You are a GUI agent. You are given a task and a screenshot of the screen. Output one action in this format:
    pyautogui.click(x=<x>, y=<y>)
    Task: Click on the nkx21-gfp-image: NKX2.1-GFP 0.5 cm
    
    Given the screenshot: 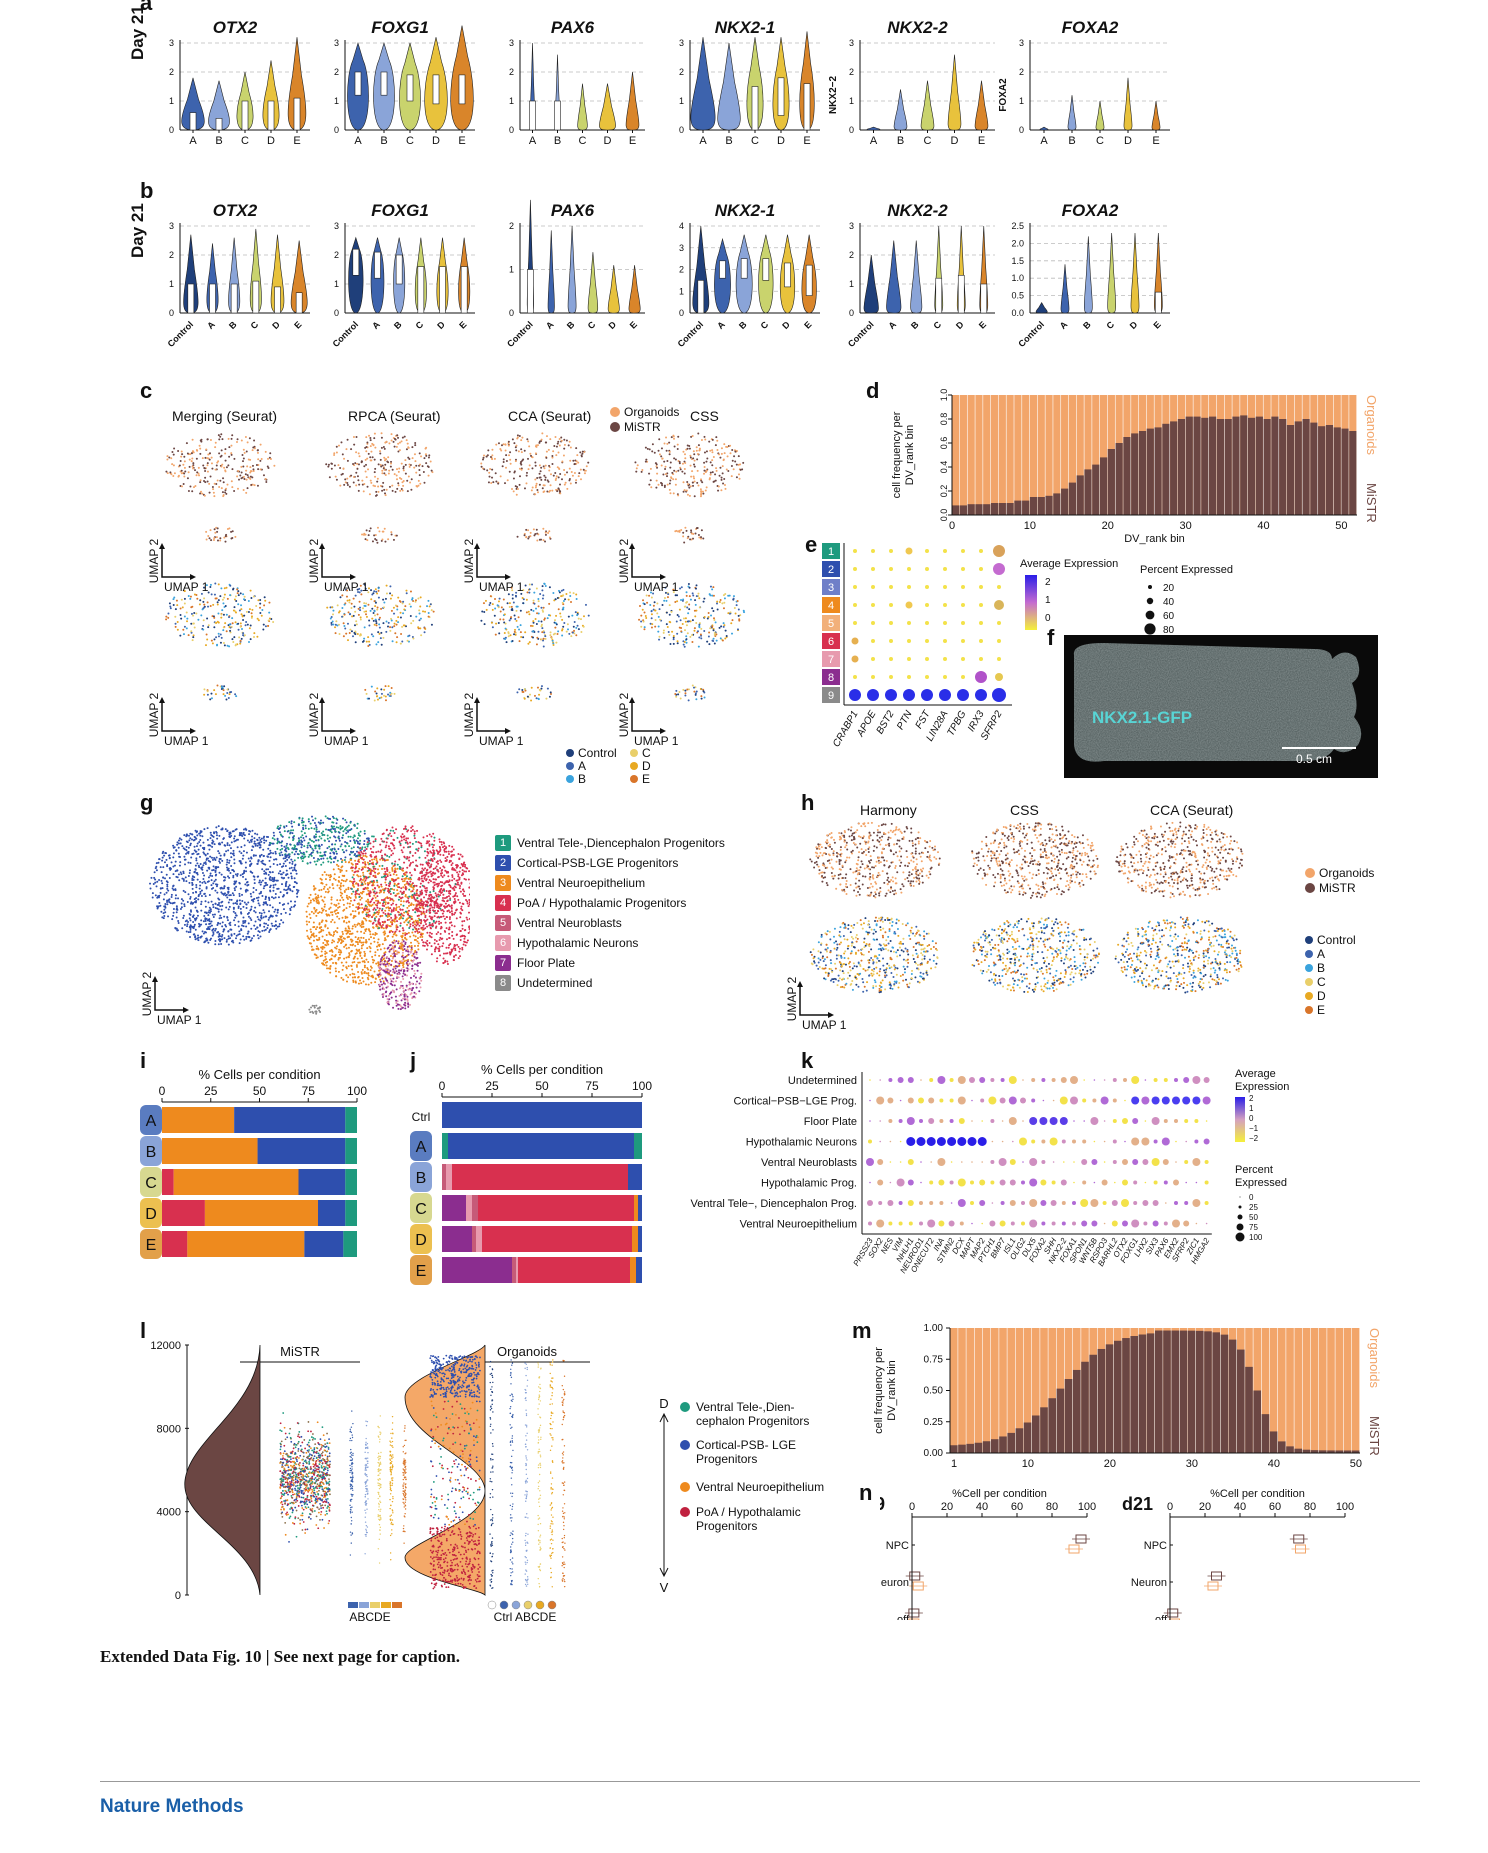 What is the action you would take?
    pyautogui.click(x=1221, y=706)
    